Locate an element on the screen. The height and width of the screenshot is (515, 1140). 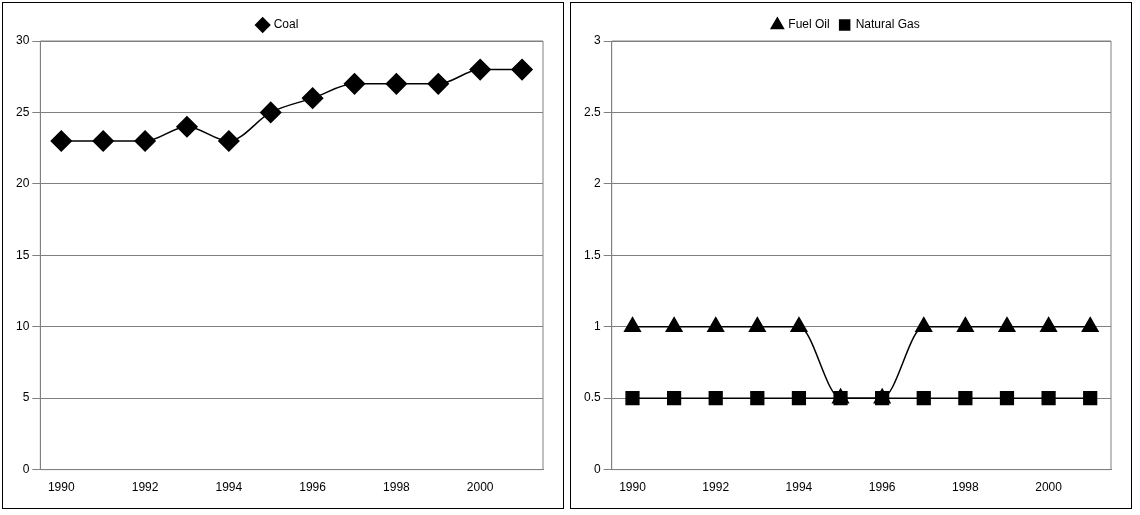
y-tick-label: 1 is located at coordinates (597, 326).